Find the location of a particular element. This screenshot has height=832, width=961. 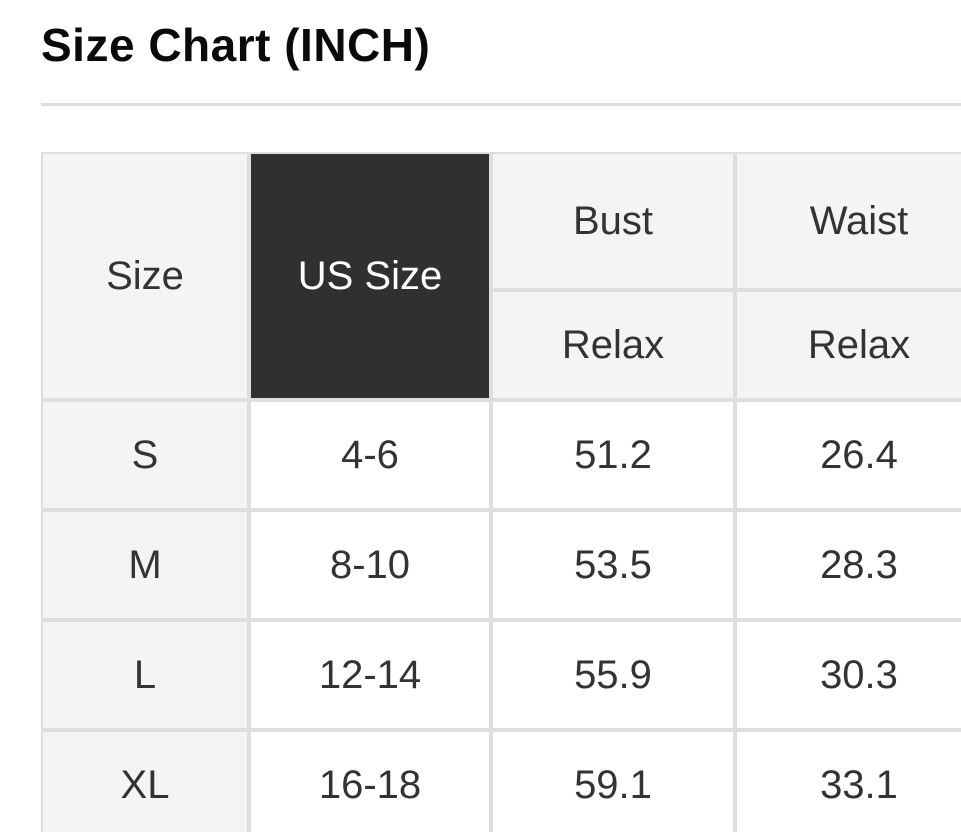

waist-cell: 26.4 is located at coordinates (848, 455).